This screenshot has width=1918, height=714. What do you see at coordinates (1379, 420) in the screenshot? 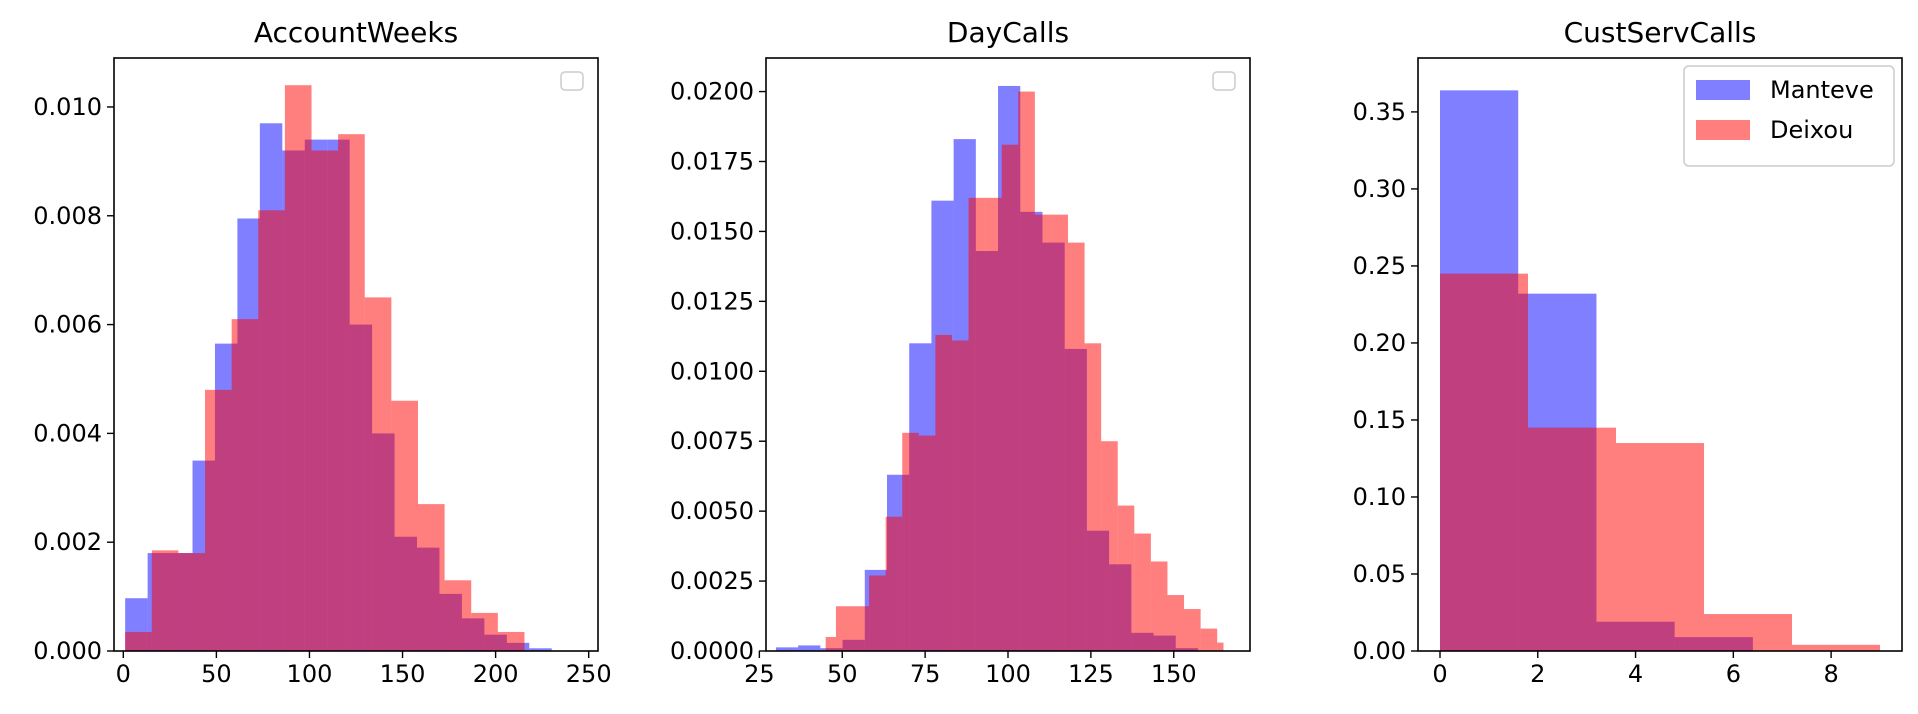
I see `y-tick-label: 0.15` at bounding box center [1379, 420].